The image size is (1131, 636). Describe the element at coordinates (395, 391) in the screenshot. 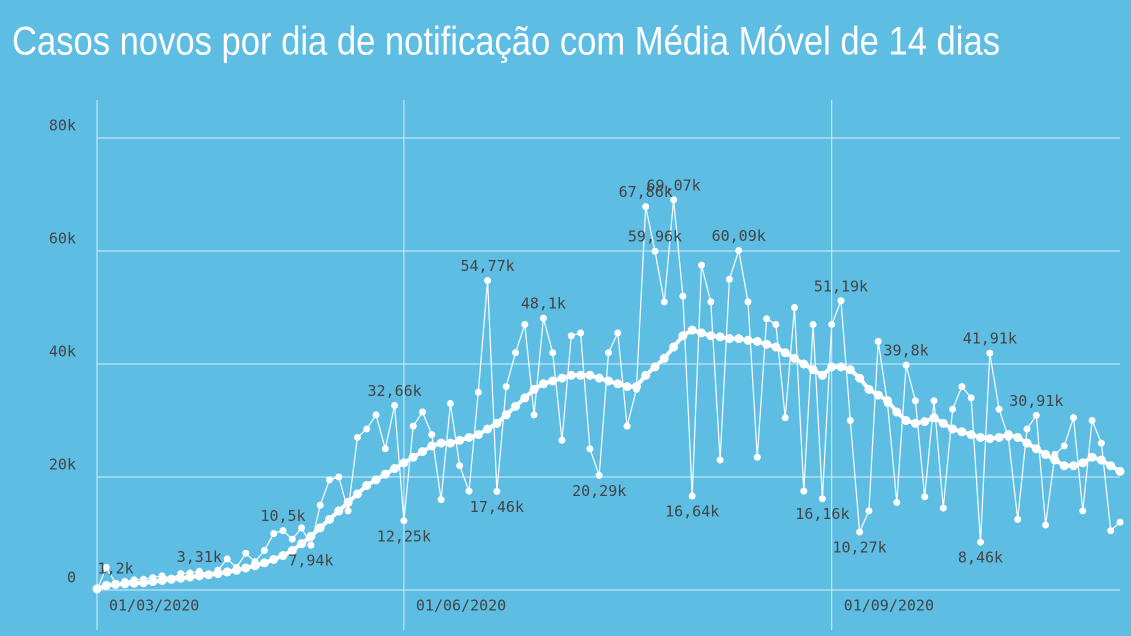

I see `data-label: 32,66k` at that location.